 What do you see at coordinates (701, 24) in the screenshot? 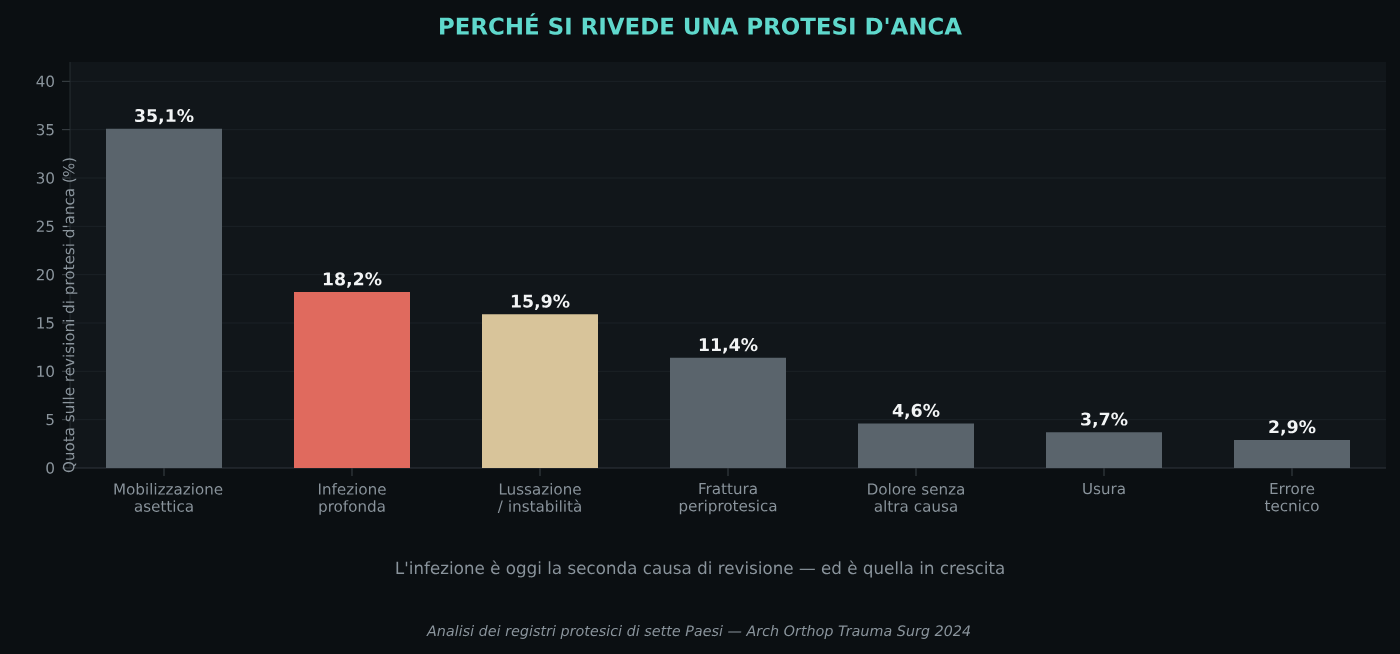
I see `chart-title: PERCHÉ SI RIVEDE UNA PROTESI D'ANCA` at bounding box center [701, 24].